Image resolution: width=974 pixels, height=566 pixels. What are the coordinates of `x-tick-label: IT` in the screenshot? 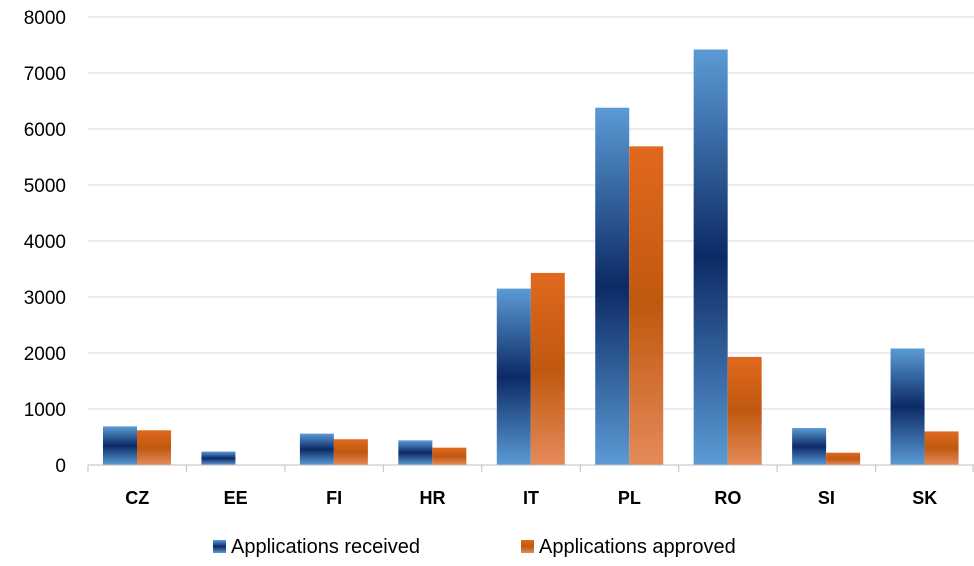 It's located at (531, 498).